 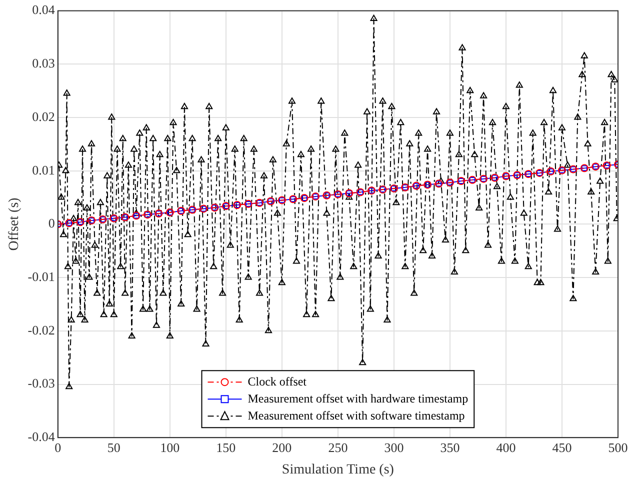 What do you see at coordinates (43, 116) in the screenshot?
I see `y-tick-label: 0.02` at bounding box center [43, 116].